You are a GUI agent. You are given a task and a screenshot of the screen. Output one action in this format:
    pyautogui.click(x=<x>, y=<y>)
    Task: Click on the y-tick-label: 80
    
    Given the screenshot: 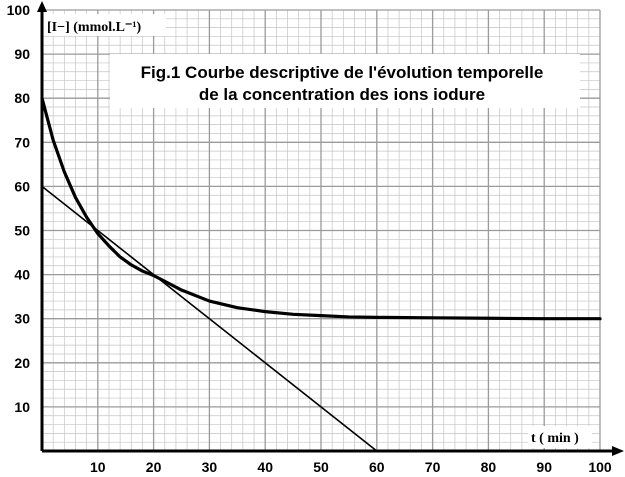 What is the action you would take?
    pyautogui.click(x=22, y=98)
    